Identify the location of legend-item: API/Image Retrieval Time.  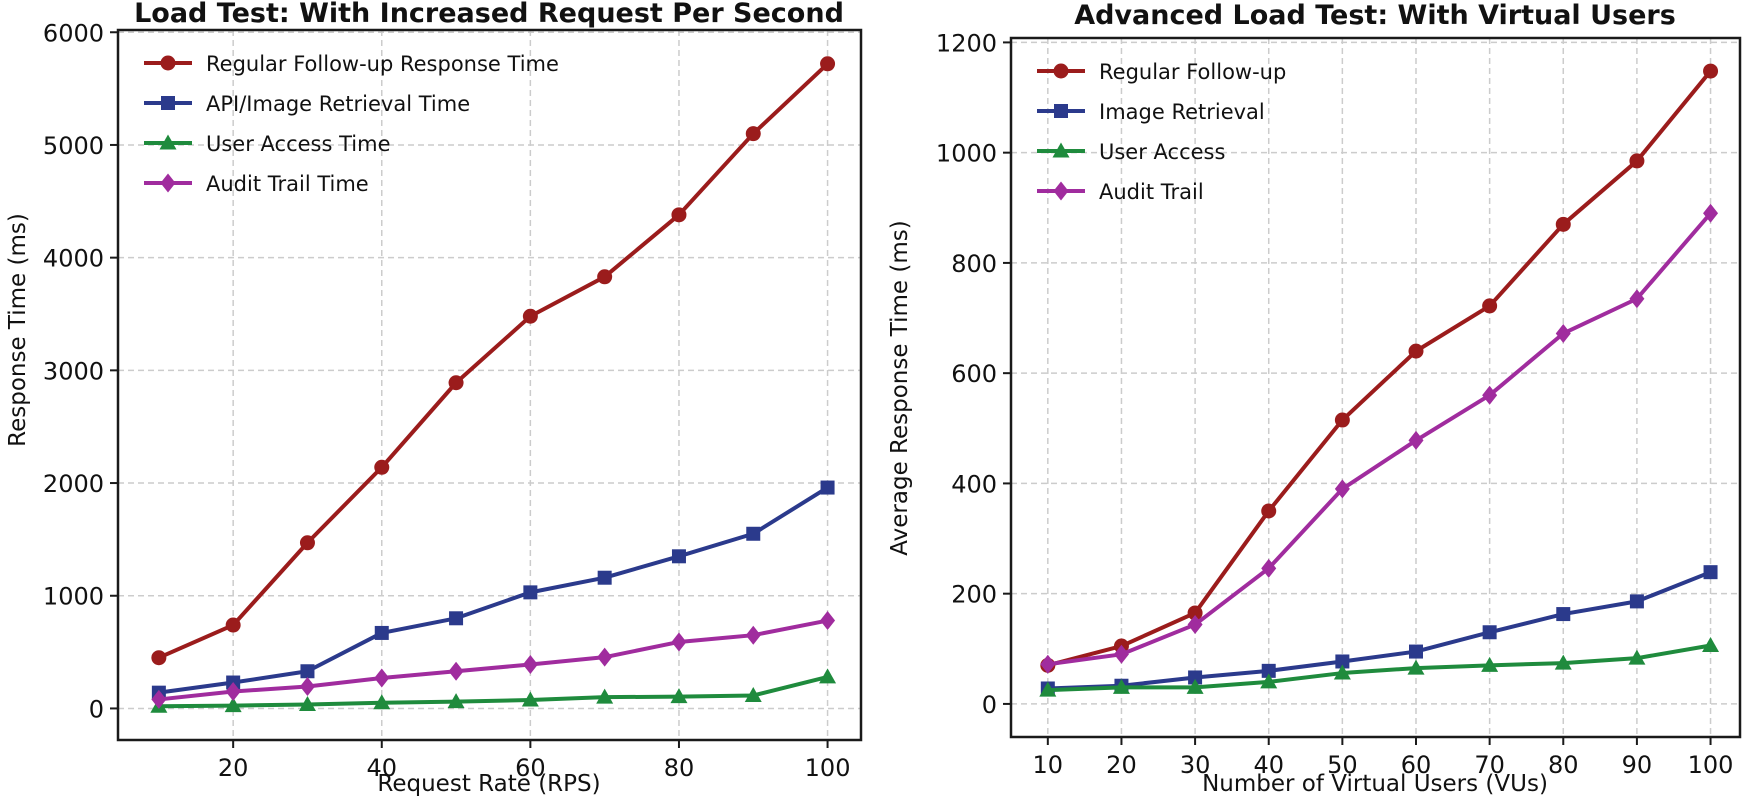
(307, 104).